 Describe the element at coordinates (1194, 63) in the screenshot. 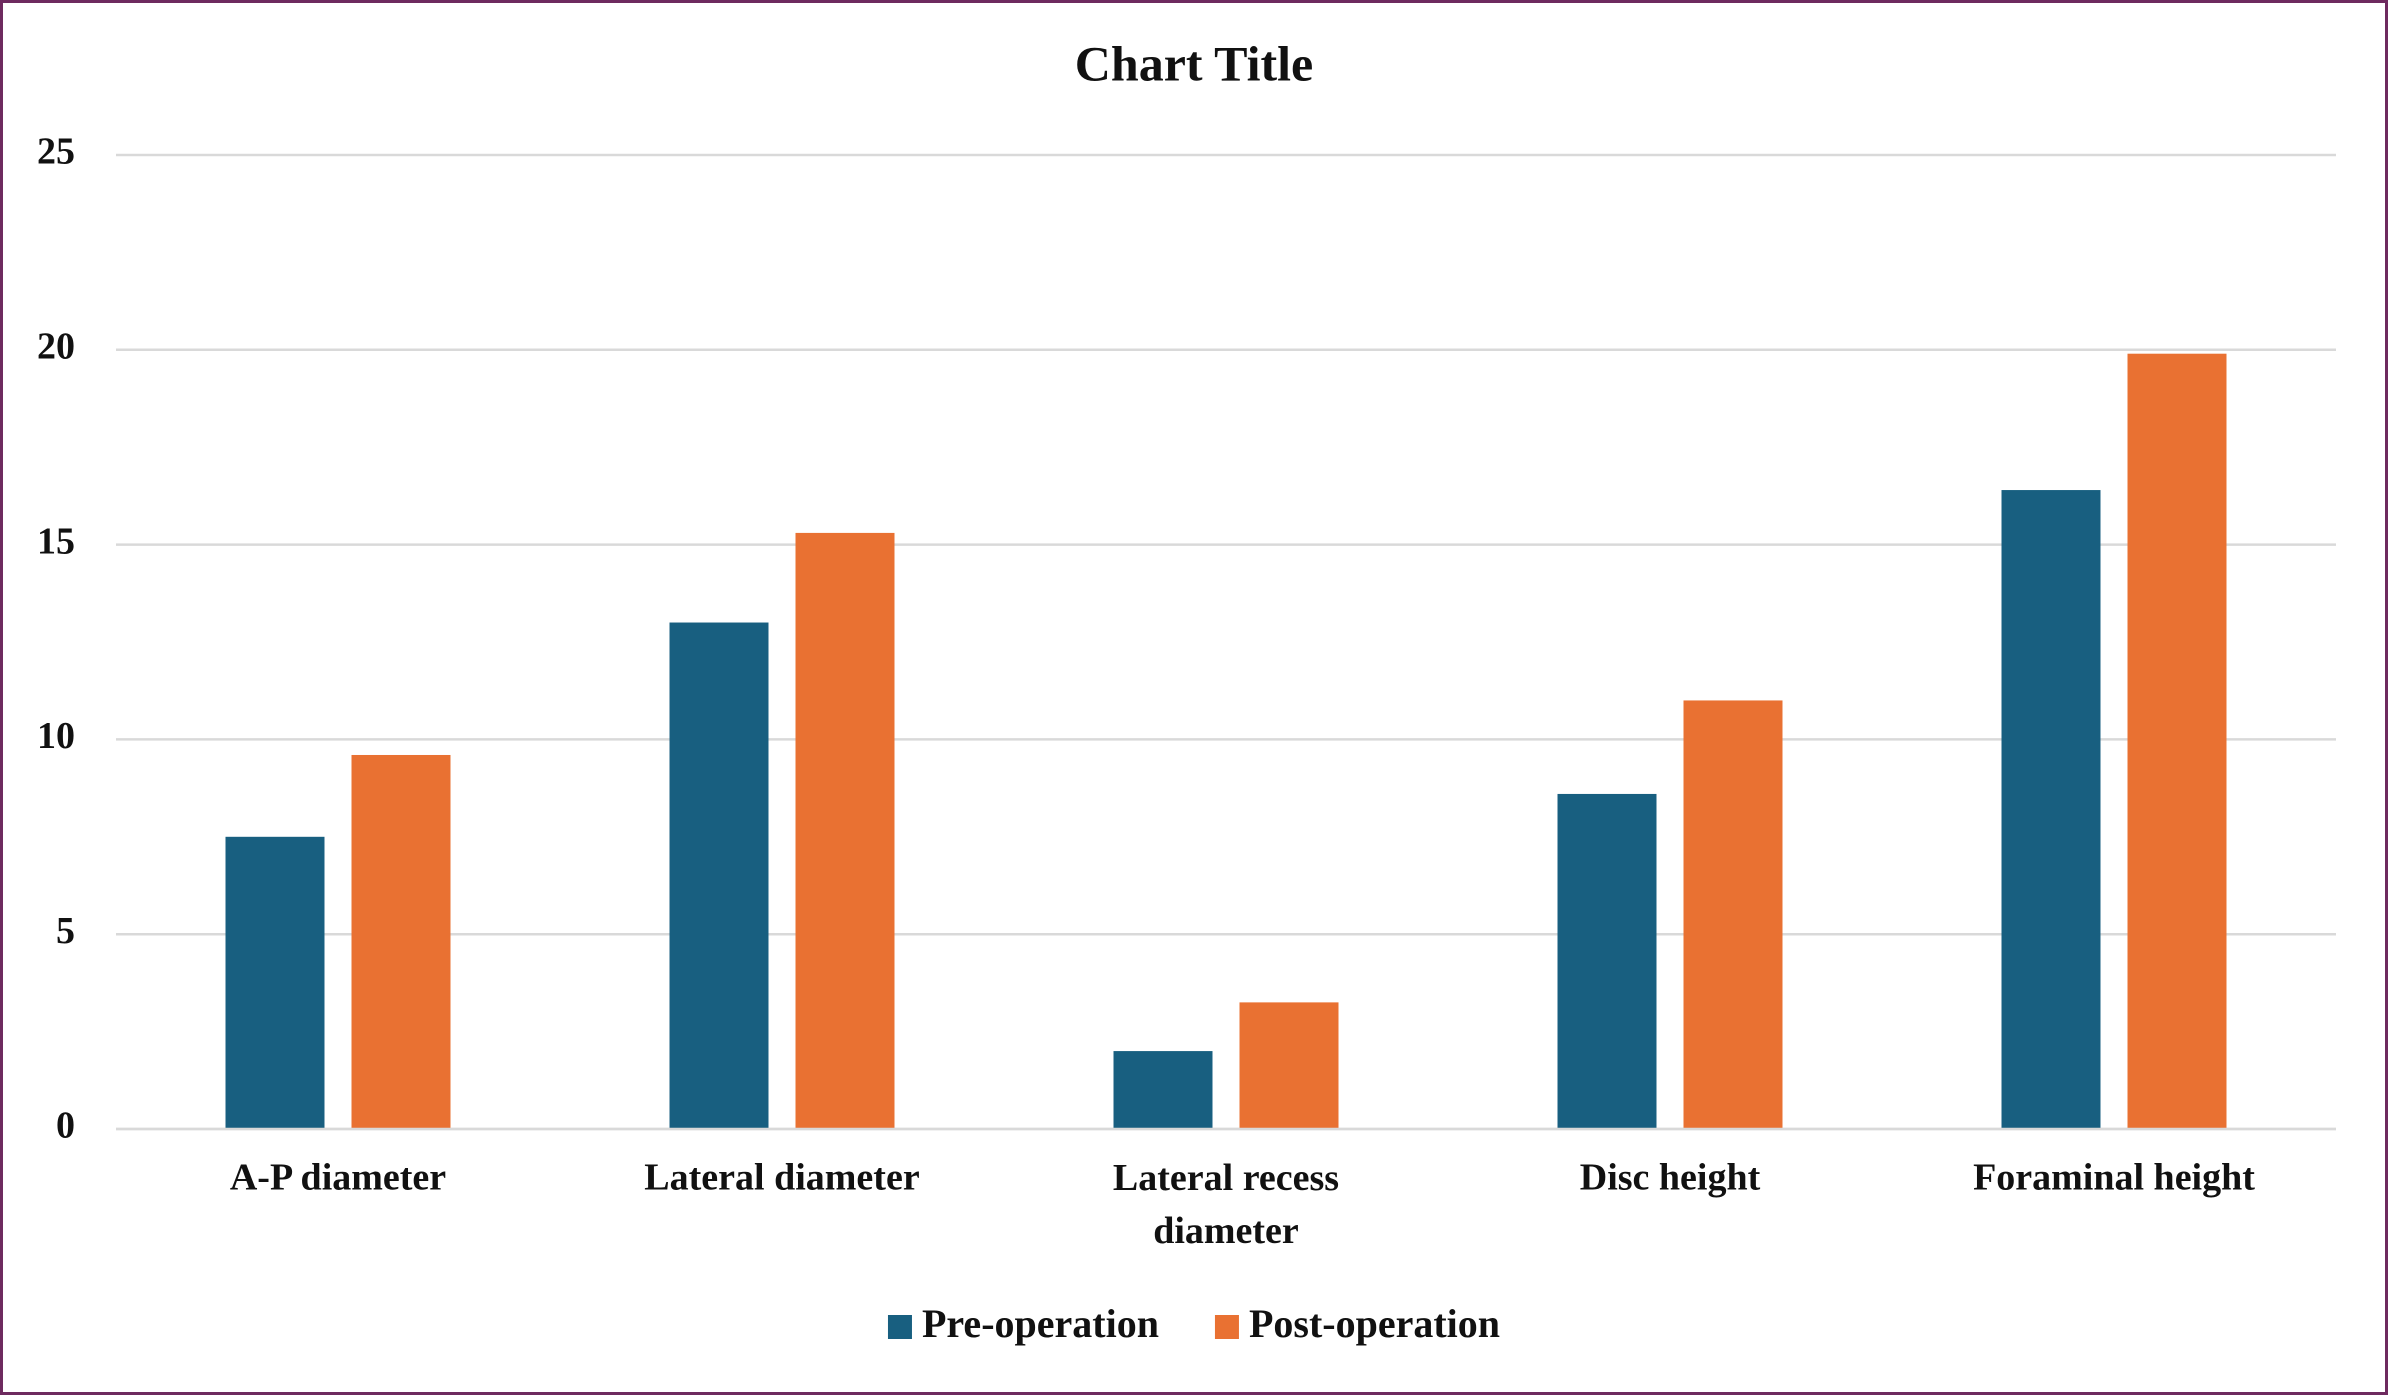

I see `chart-title: Chart Title` at that location.